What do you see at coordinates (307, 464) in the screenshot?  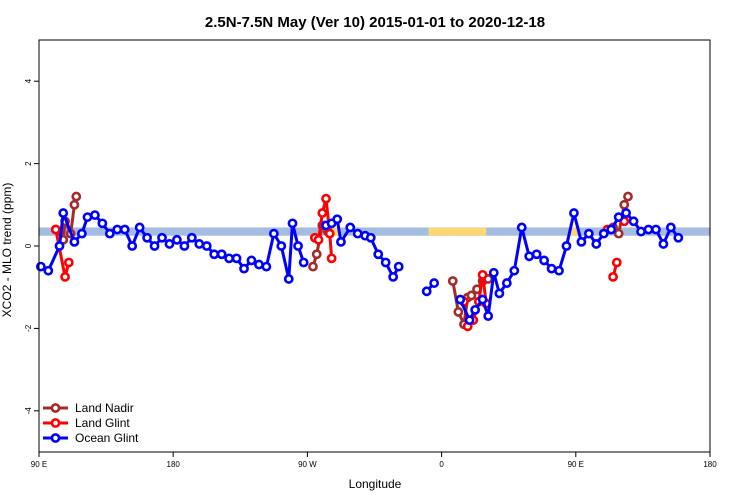 I see `x-tick-label: 90 W` at bounding box center [307, 464].